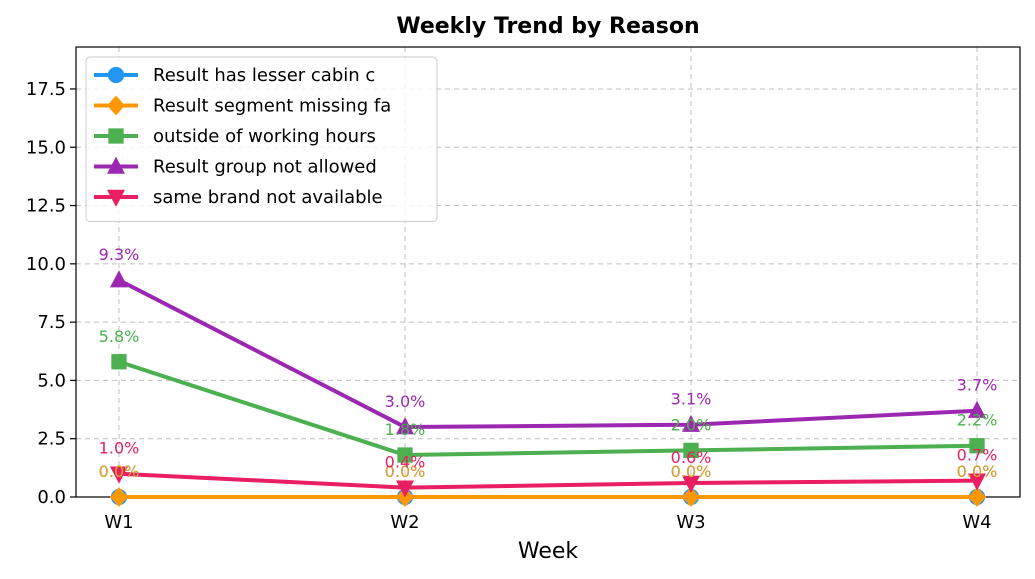 The image size is (1035, 579). Describe the element at coordinates (119, 254) in the screenshot. I see `data-label: 9.3%` at that location.